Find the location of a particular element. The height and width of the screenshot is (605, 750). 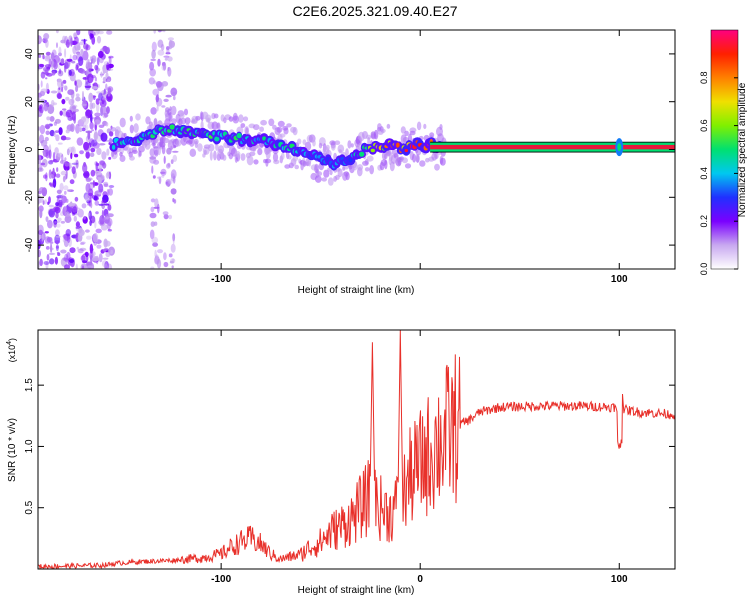

colorbar-gradient is located at coordinates (724, 149).